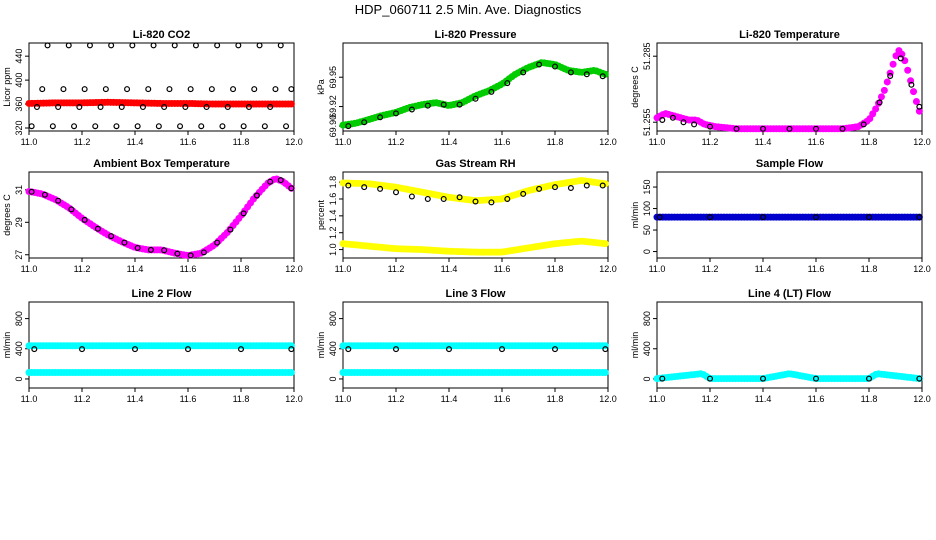  What do you see at coordinates (333, 126) in the screenshot?
I see `y-tick-label: 69.90` at bounding box center [333, 126].